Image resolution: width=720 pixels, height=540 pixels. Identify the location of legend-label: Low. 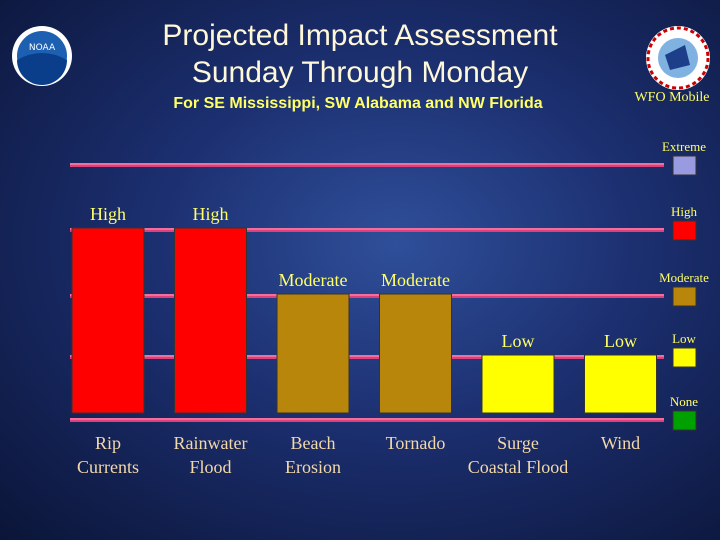
(684, 338).